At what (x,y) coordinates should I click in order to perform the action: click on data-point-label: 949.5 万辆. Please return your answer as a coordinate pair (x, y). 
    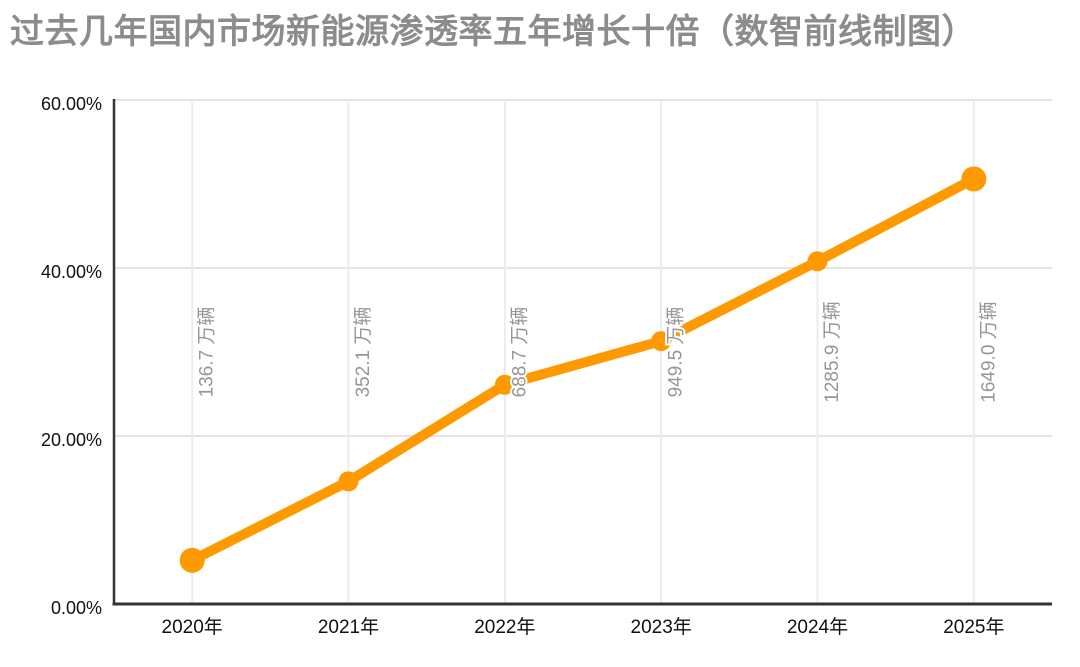
    Looking at the image, I should click on (676, 352).